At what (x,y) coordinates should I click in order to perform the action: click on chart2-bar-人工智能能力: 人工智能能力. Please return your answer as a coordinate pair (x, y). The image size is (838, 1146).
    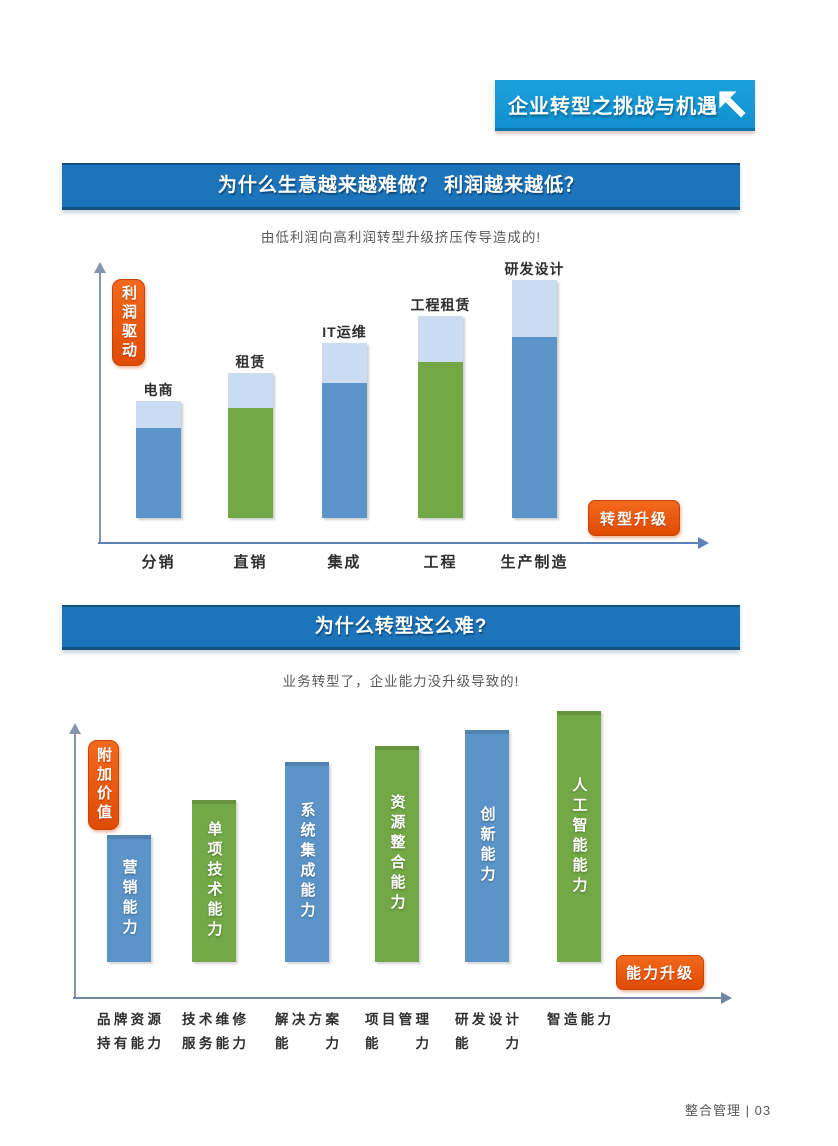
    Looking at the image, I should click on (579, 836).